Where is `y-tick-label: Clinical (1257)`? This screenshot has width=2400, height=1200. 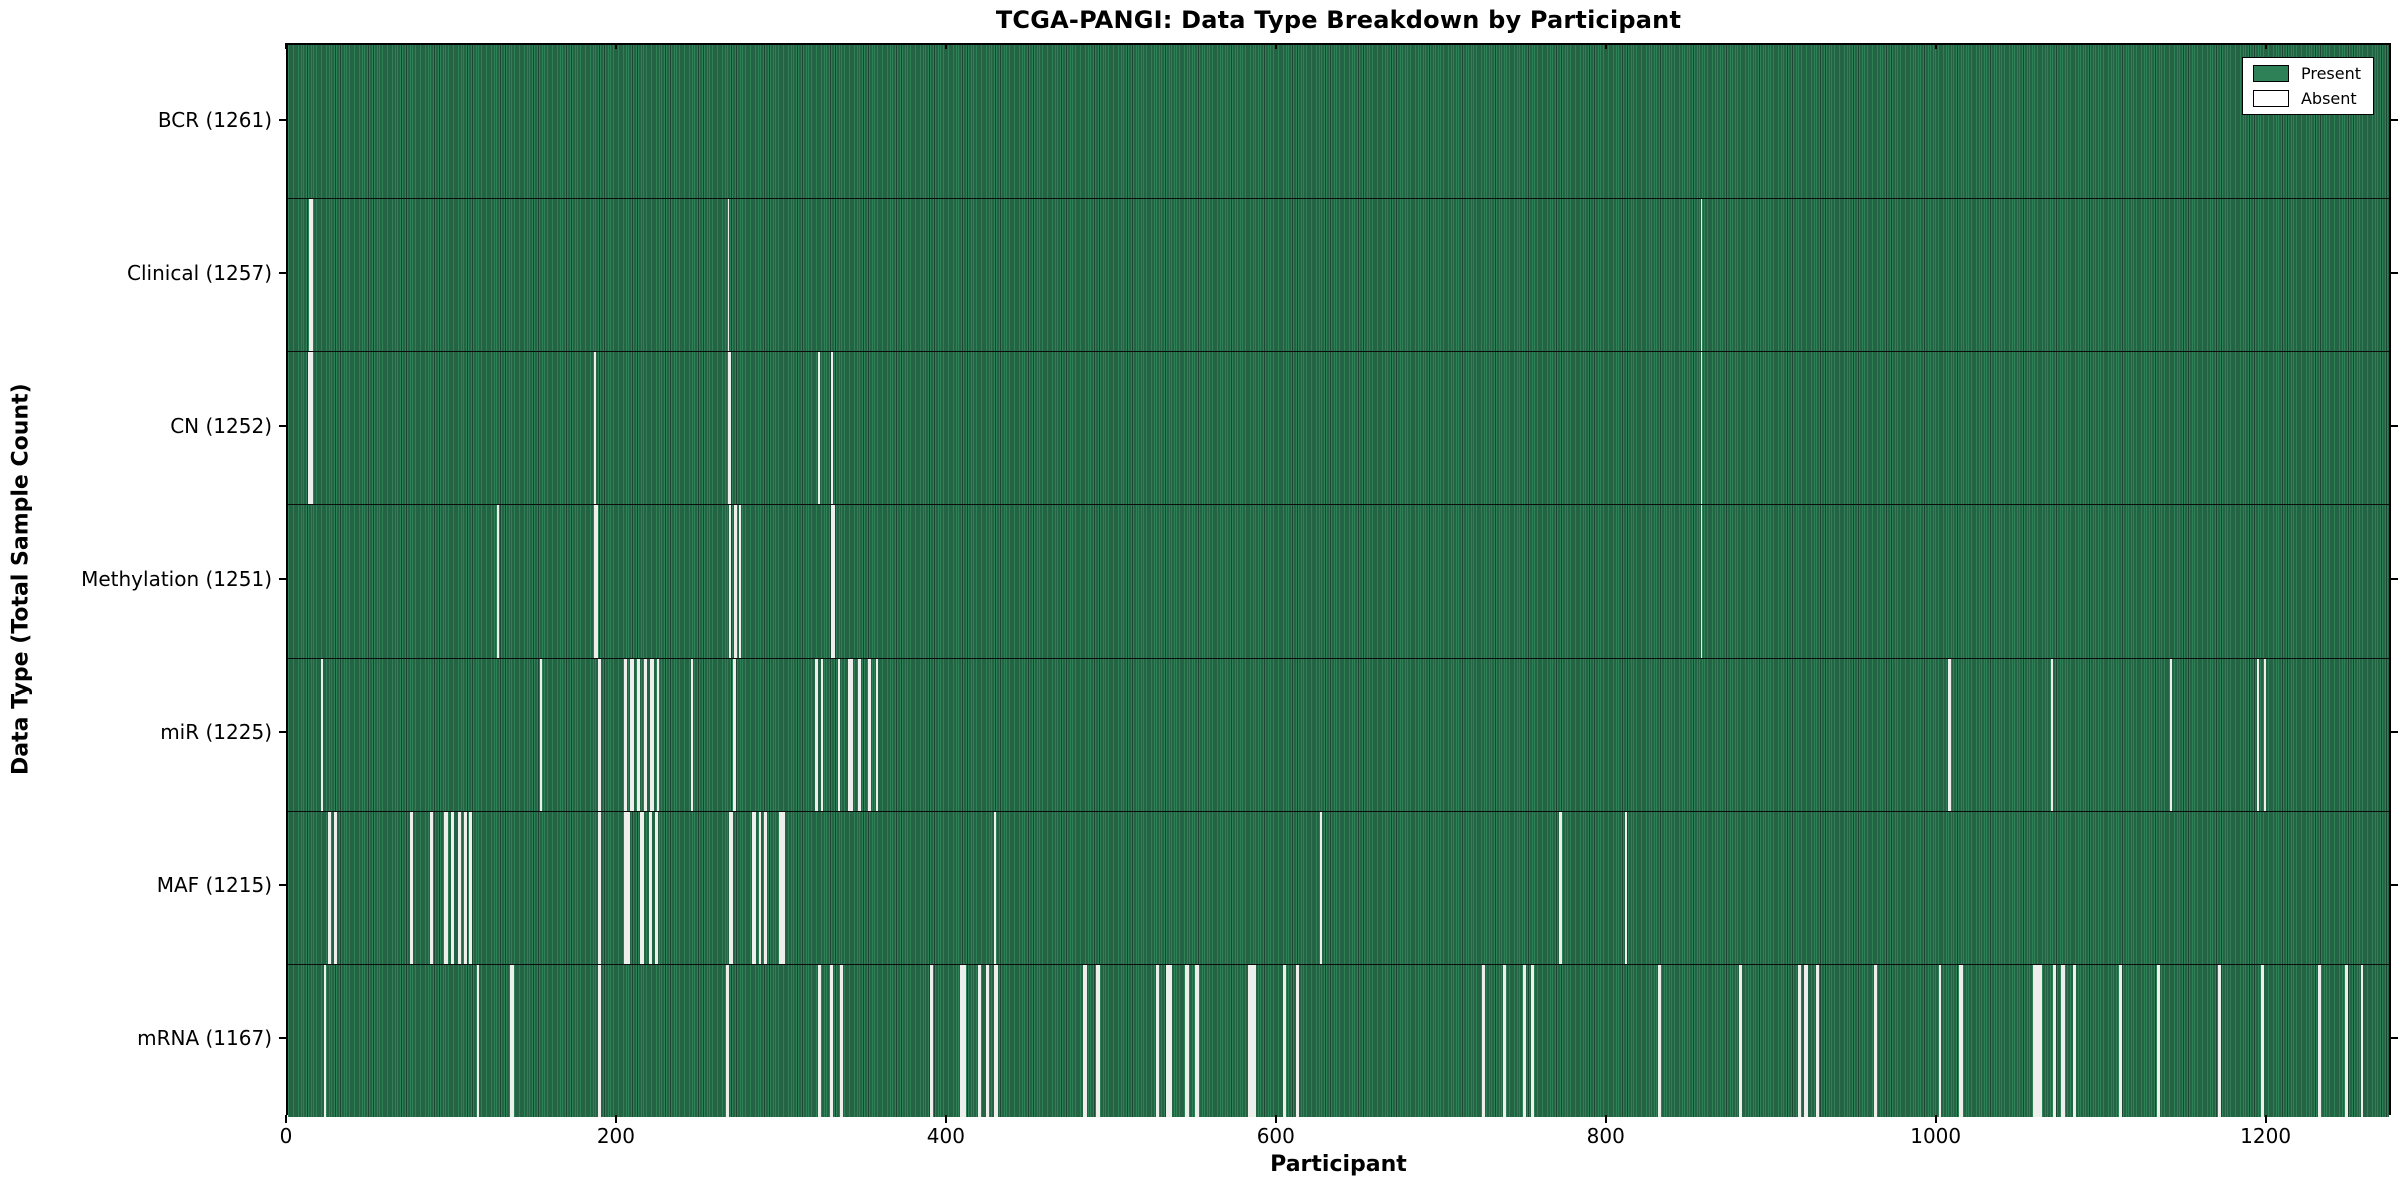 y-tick-label: Clinical (1257) is located at coordinates (199, 272).